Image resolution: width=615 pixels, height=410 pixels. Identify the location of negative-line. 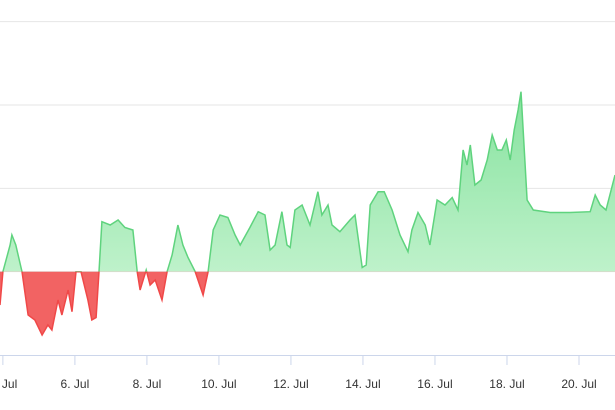
(104, 304).